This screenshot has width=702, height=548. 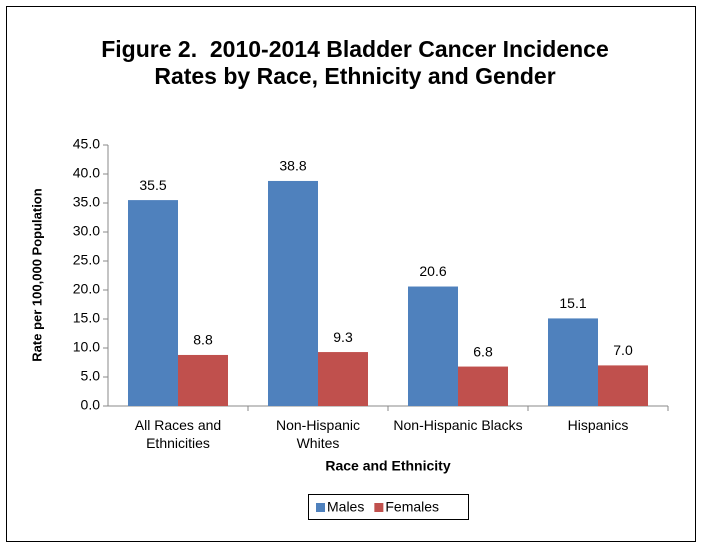 I want to click on data-label: 15.1, so click(x=572, y=303).